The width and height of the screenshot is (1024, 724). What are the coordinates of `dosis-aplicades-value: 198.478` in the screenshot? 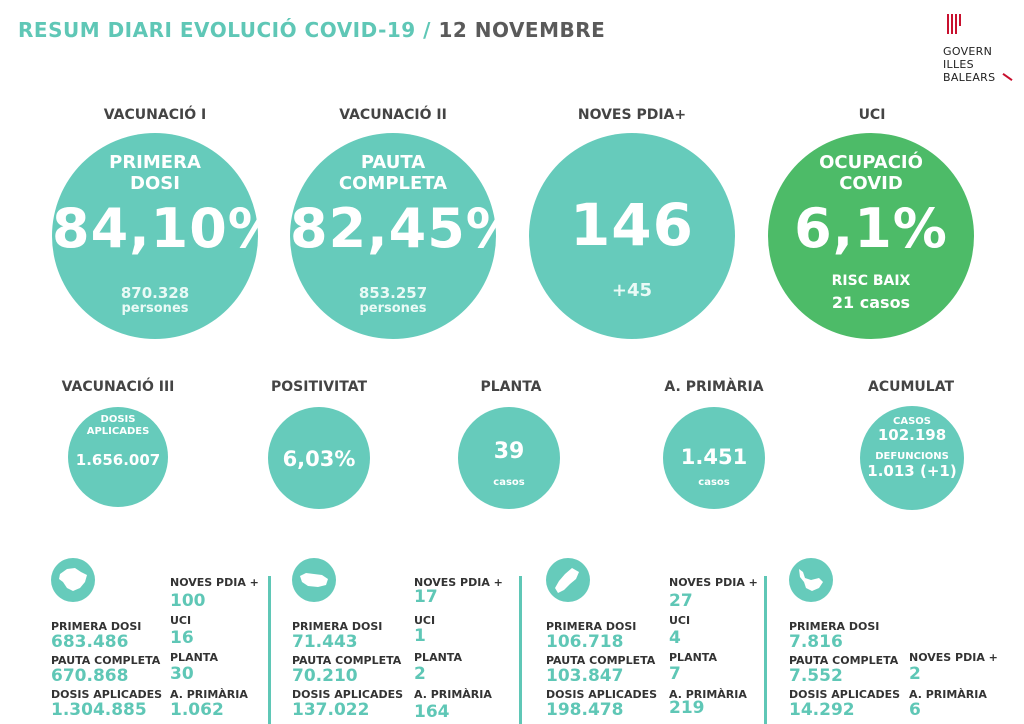 It's located at (585, 710).